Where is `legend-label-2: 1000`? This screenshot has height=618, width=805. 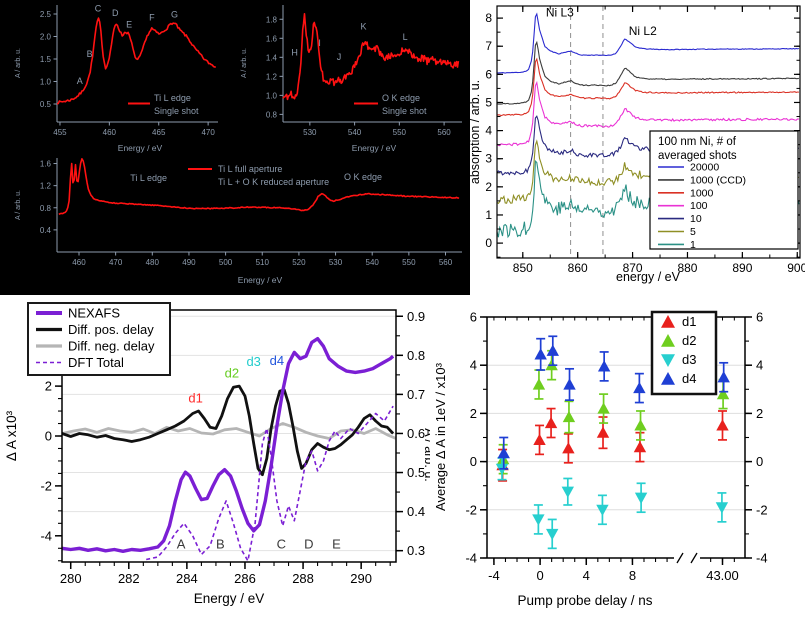 legend-label-2: 1000 is located at coordinates (702, 193).